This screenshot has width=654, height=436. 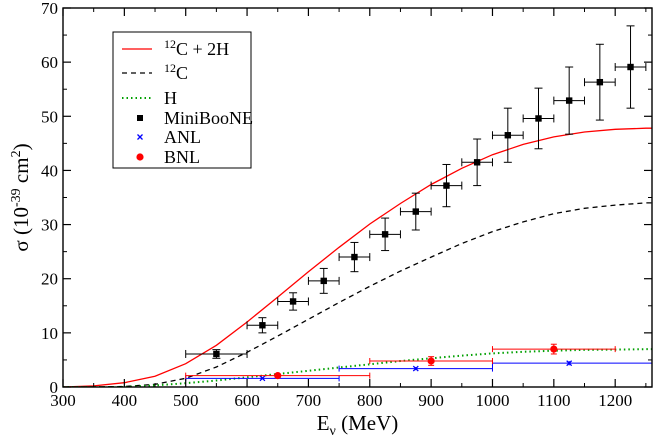 I want to click on y-tick-label: 30, so click(x=49, y=225).